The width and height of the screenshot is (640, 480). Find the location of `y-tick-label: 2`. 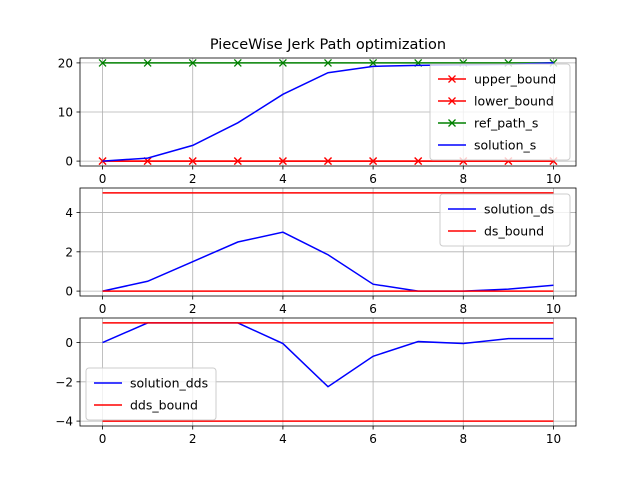

y-tick-label: 2 is located at coordinates (69, 252).